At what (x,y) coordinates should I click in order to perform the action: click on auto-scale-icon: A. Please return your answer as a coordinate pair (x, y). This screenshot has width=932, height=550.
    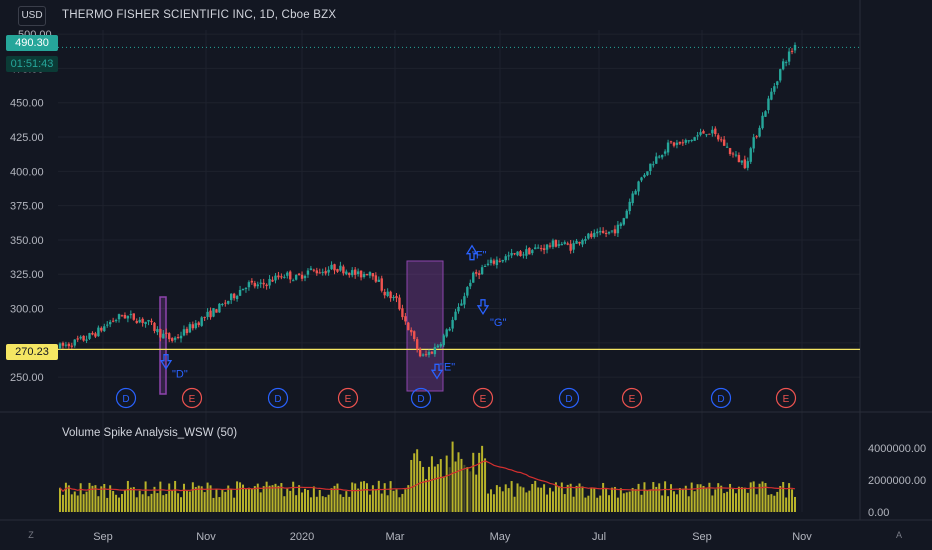
    Looking at the image, I should click on (898, 535).